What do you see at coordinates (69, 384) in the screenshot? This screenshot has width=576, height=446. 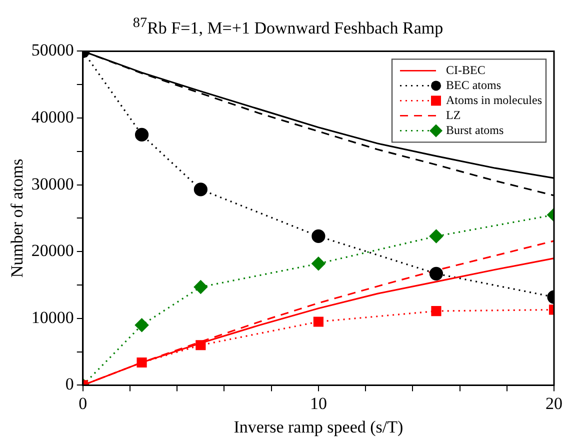 I see `y-tick-label: 0` at bounding box center [69, 384].